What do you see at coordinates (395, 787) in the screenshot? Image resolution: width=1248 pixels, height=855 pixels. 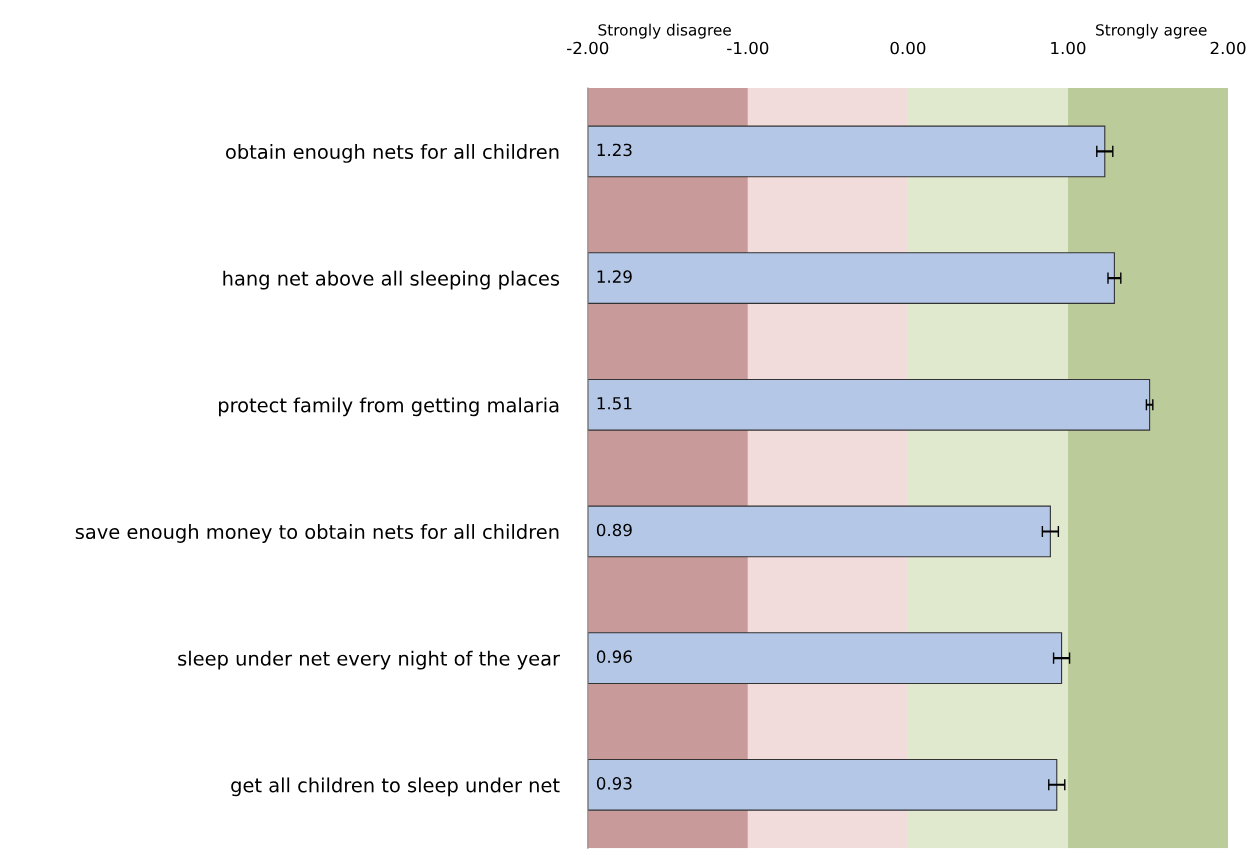 I see `y-tick-label: get all children to sleep under net` at bounding box center [395, 787].